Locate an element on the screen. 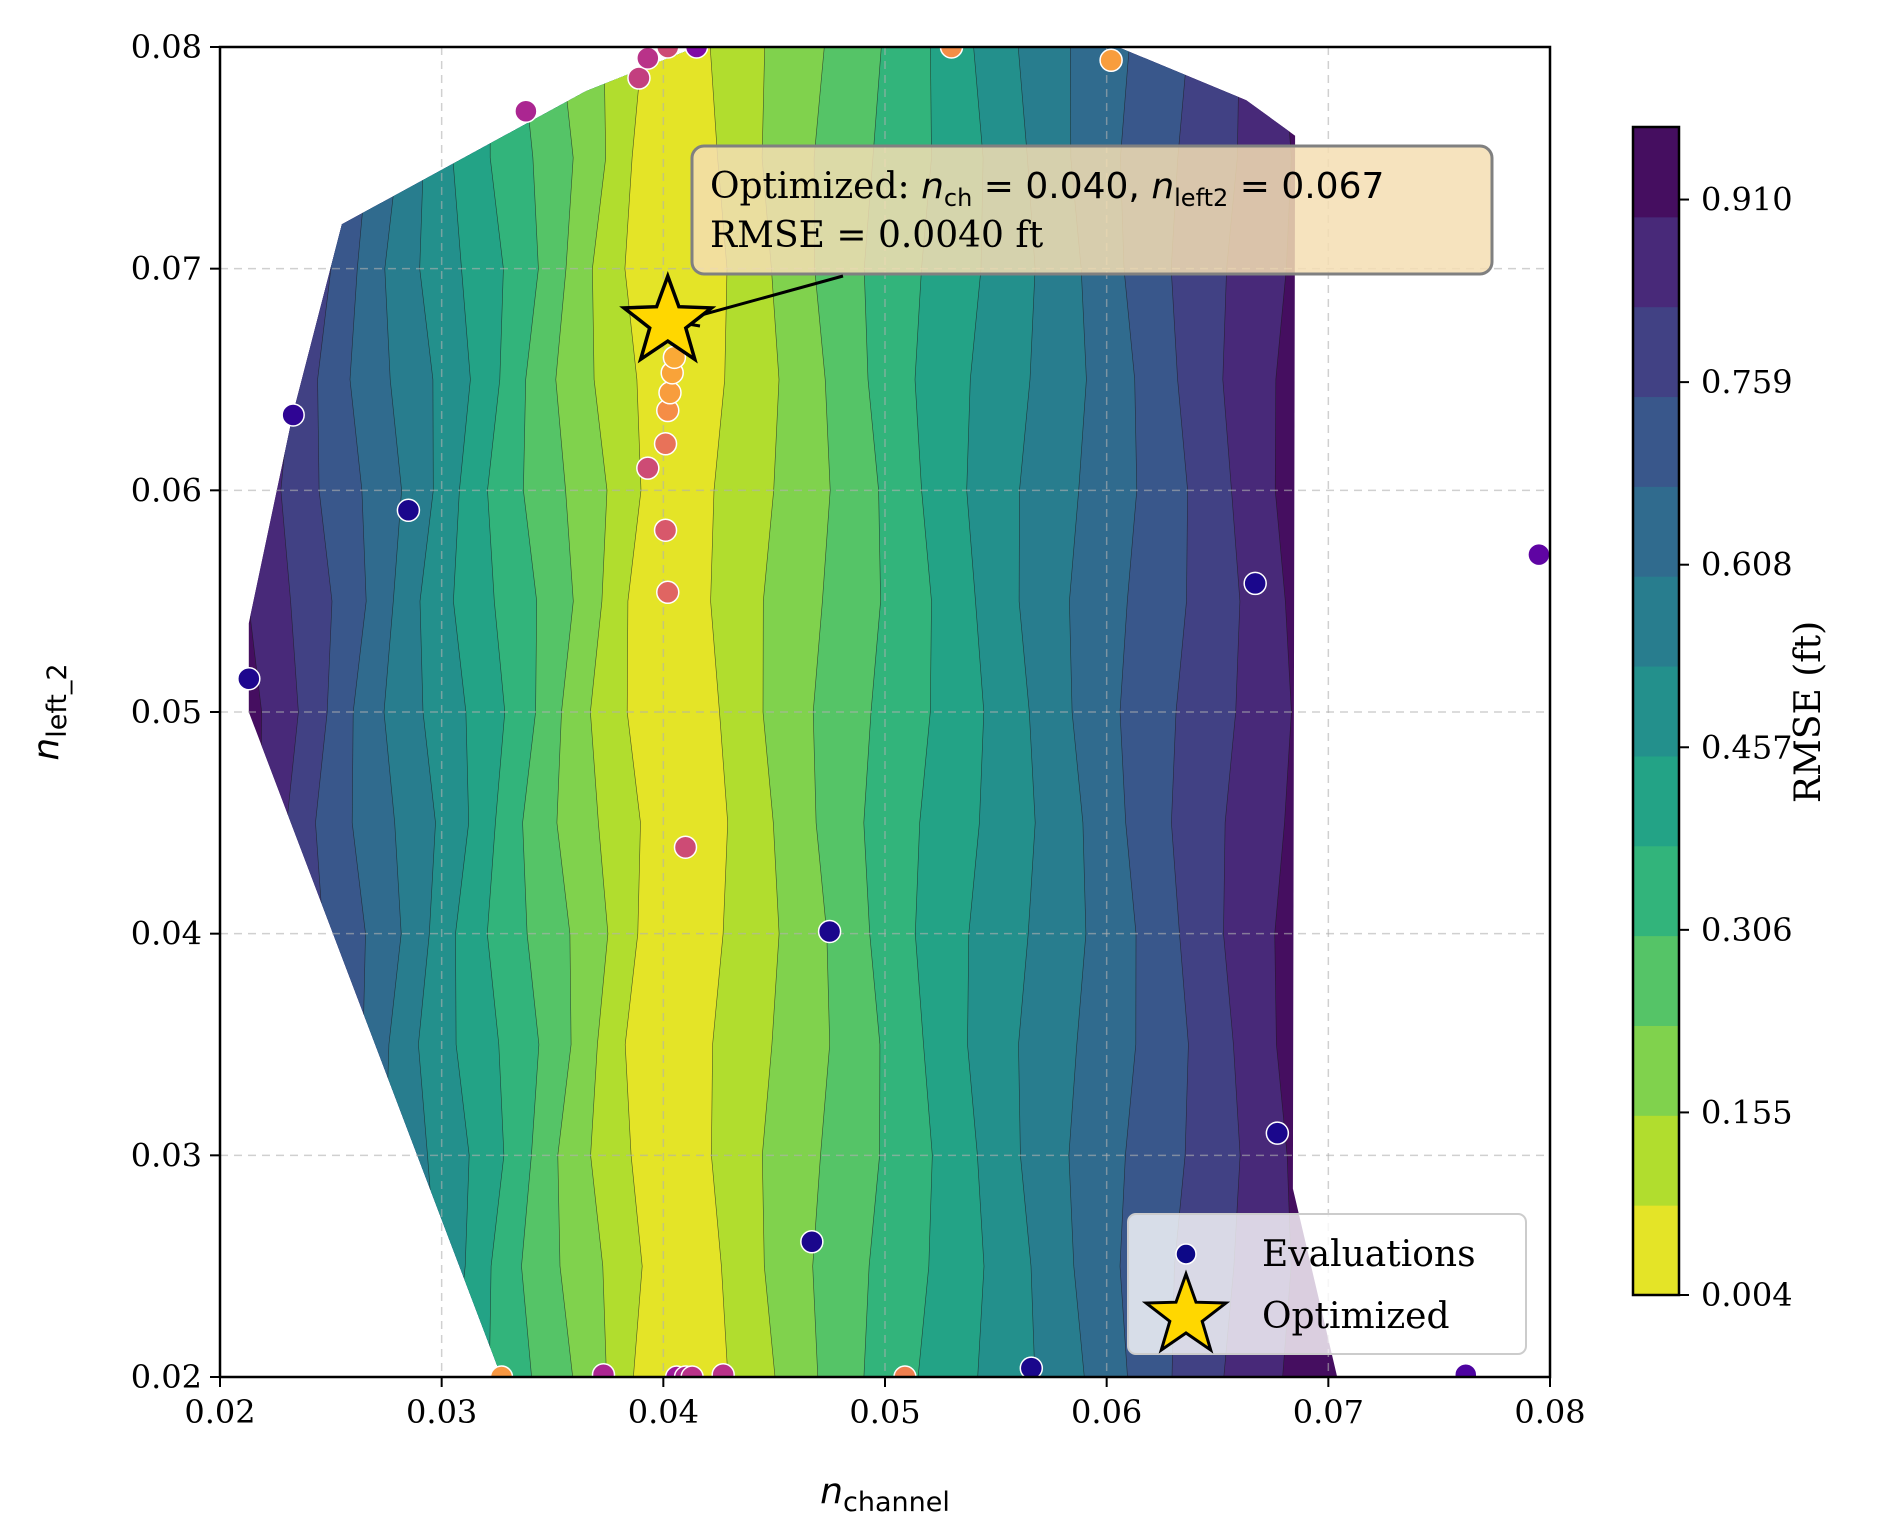 This screenshot has width=1899, height=1537. annotation-box is located at coordinates (1092, 210).